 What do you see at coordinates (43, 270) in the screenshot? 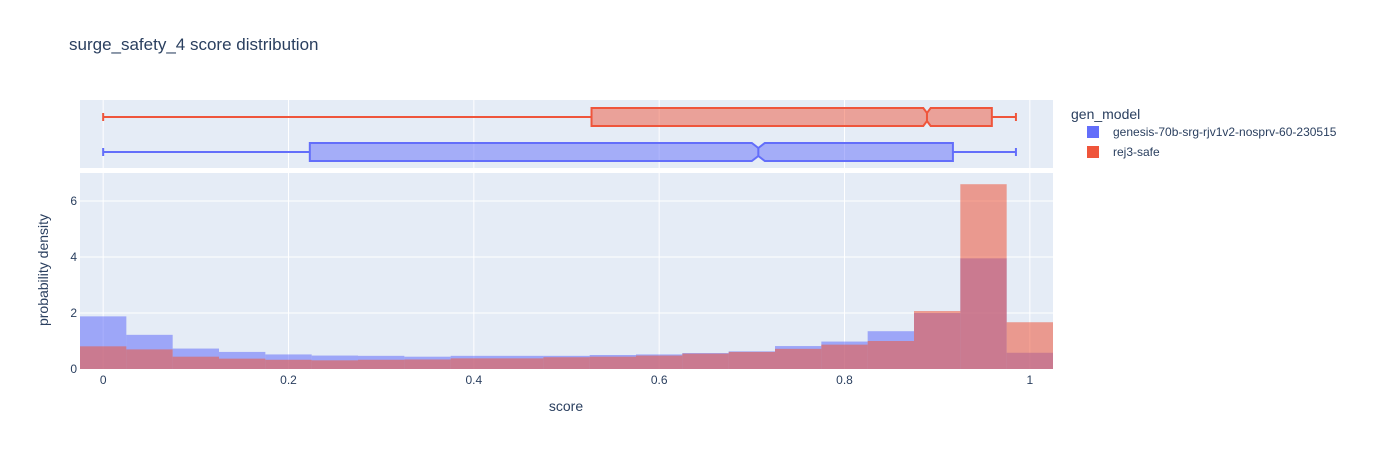
I see `y-axis-label: probability density` at bounding box center [43, 270].